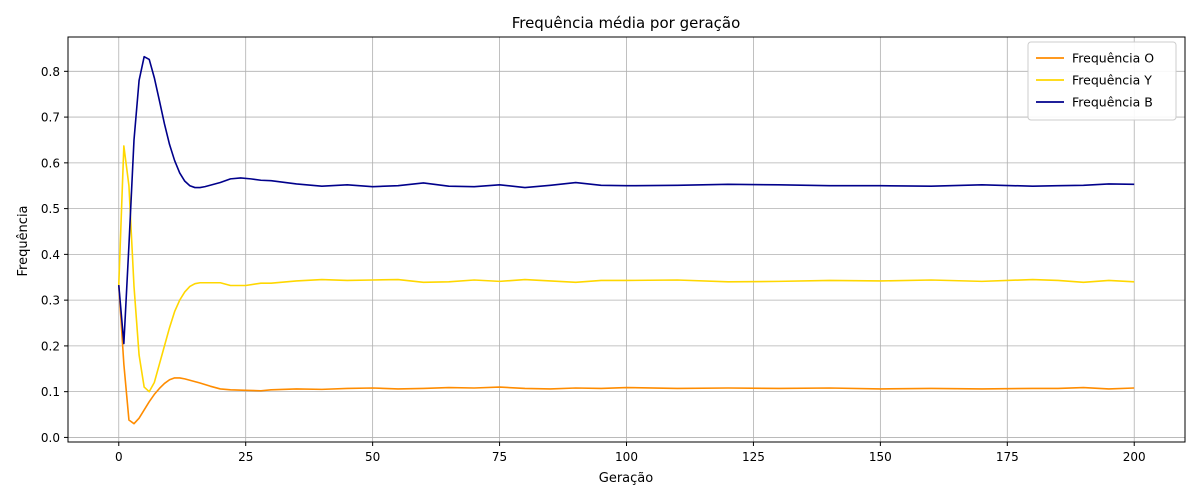 The height and width of the screenshot is (500, 1200). Describe the element at coordinates (1134, 457) in the screenshot. I see `x-tick-label: 200` at that location.